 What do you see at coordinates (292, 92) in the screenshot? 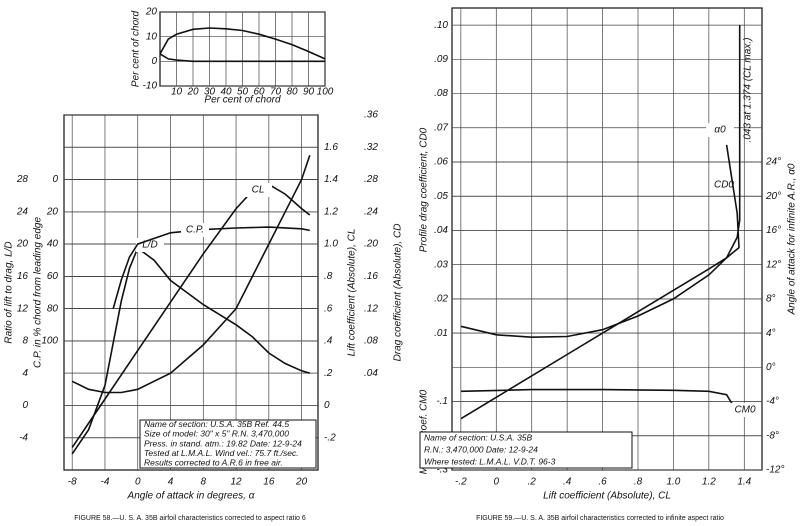
I see `x-tick-label: 80` at bounding box center [292, 92].